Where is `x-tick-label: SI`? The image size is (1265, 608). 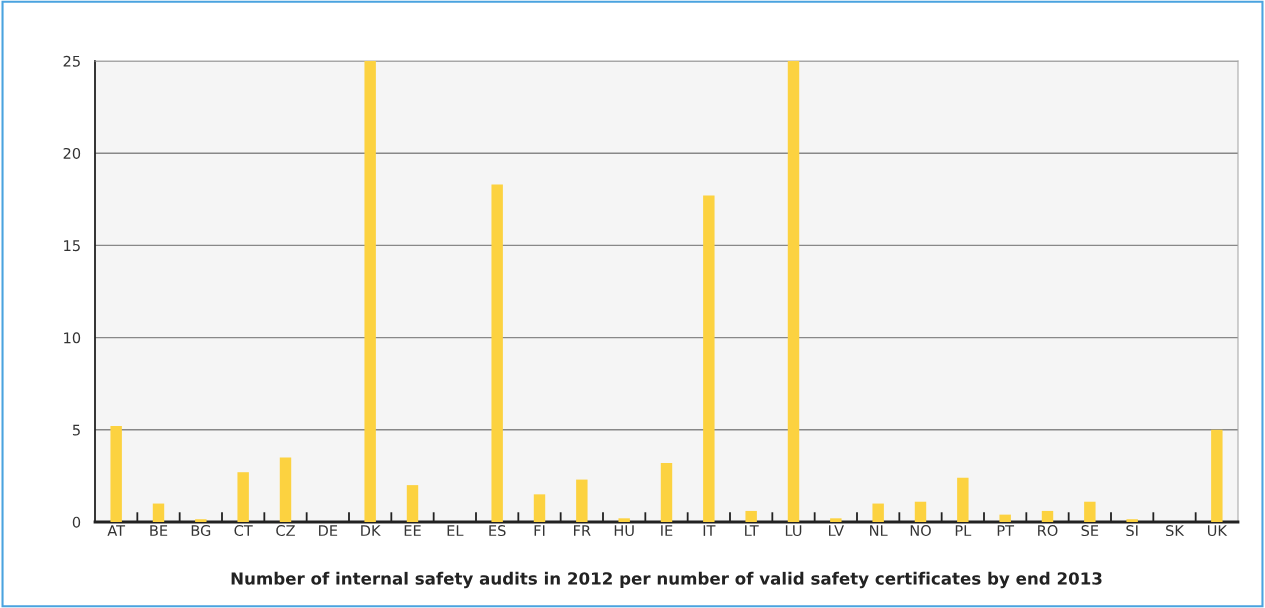
x-tick-label: SI is located at coordinates (1132, 531).